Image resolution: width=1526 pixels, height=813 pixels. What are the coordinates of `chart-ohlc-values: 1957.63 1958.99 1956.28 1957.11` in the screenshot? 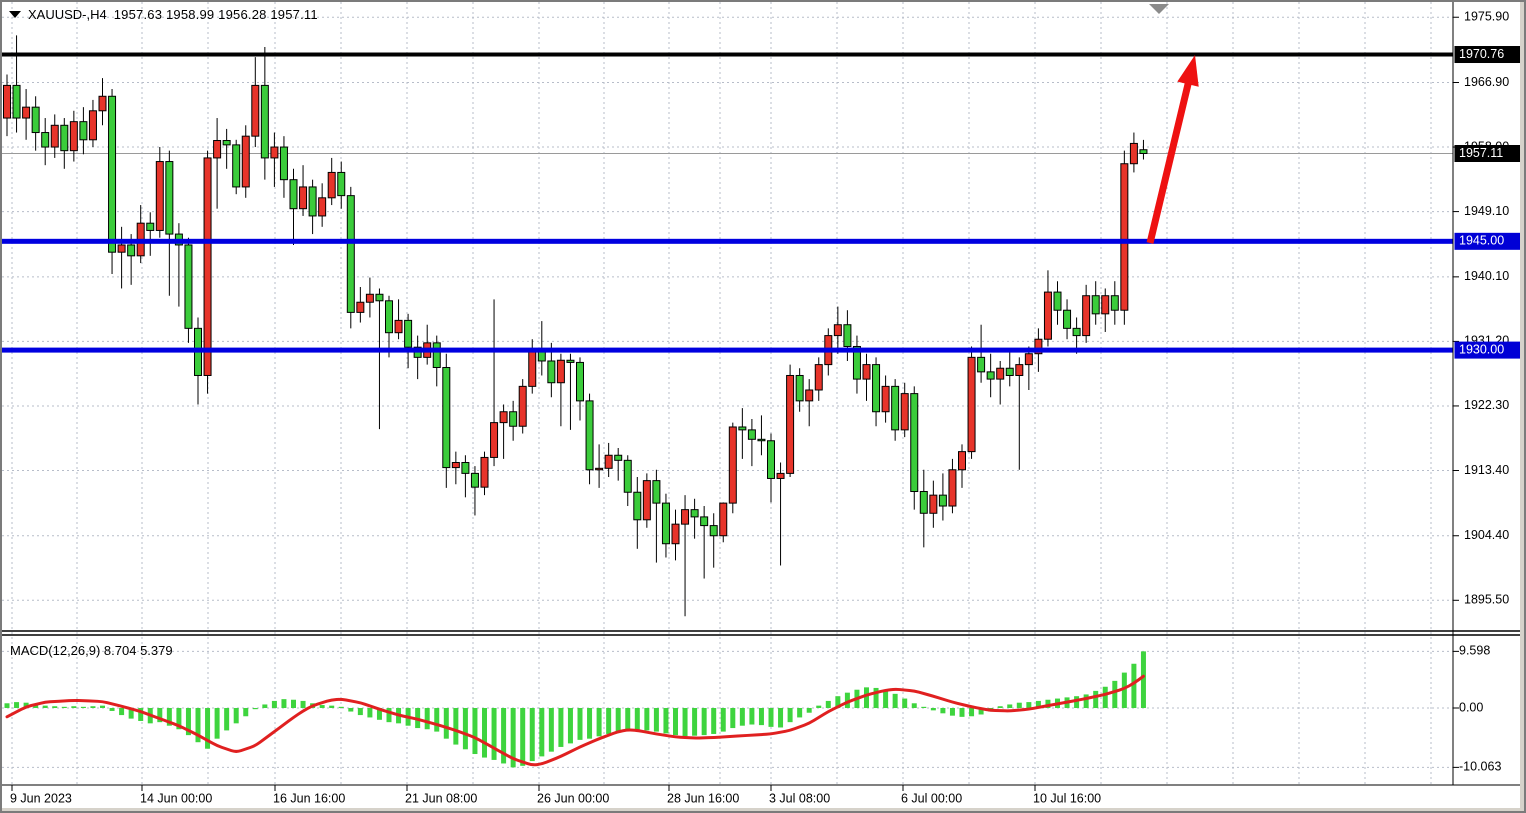 It's located at (215, 14).